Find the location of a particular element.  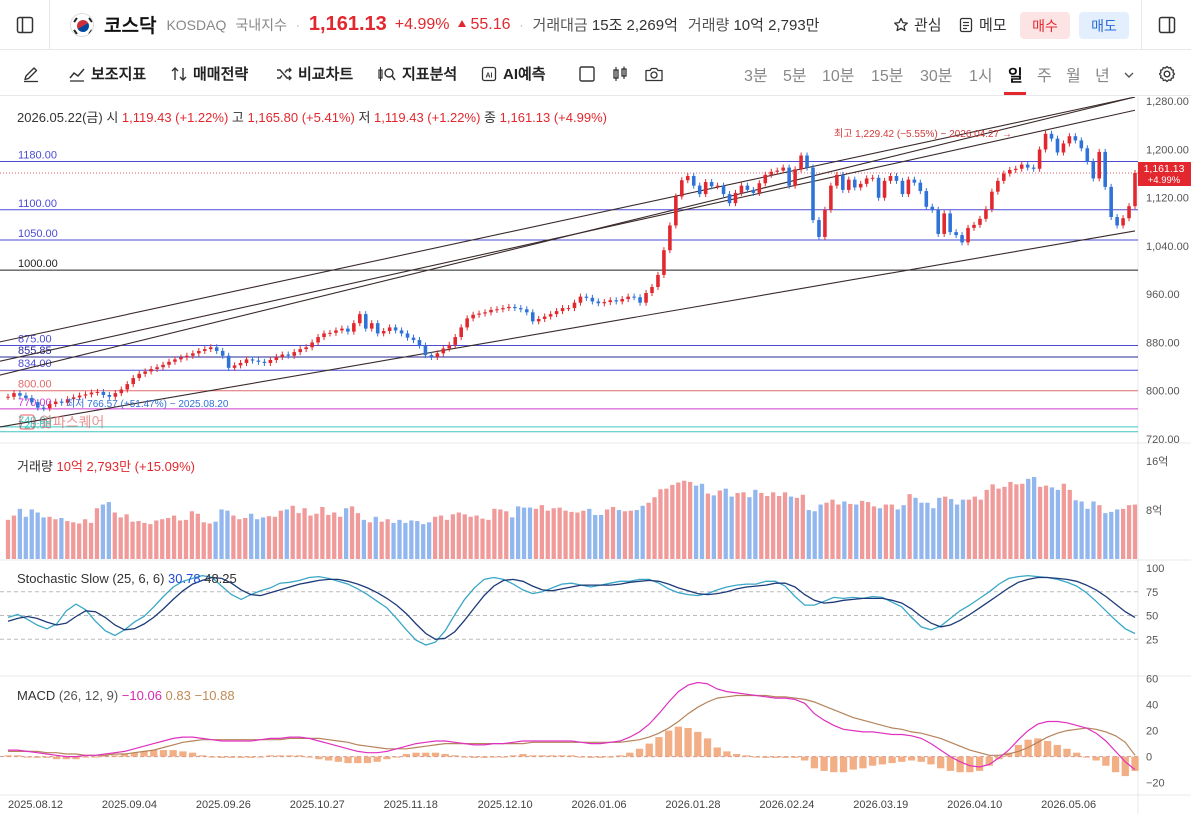

x-axis-date-label: 2025.09.04 is located at coordinates (129, 805).